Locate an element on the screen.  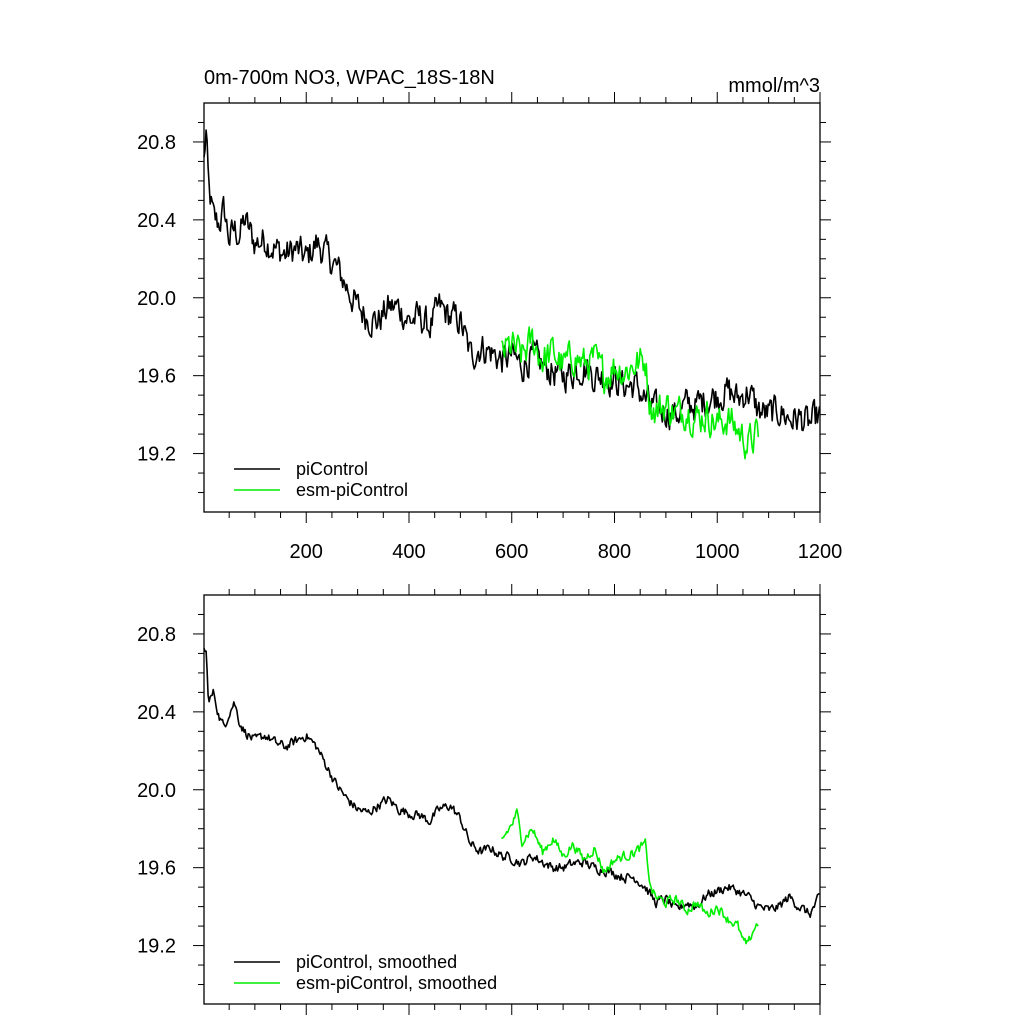
legend-label-picontrol-smoothed: piControl, smoothed is located at coordinates (376, 962).